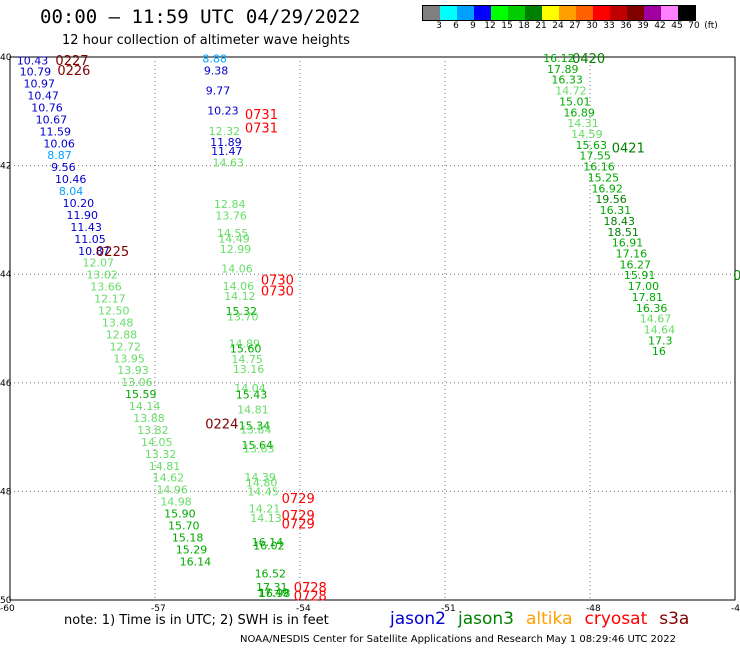 The height and width of the screenshot is (650, 740). Describe the element at coordinates (303, 609) in the screenshot. I see `x-tick-label: -54` at that location.